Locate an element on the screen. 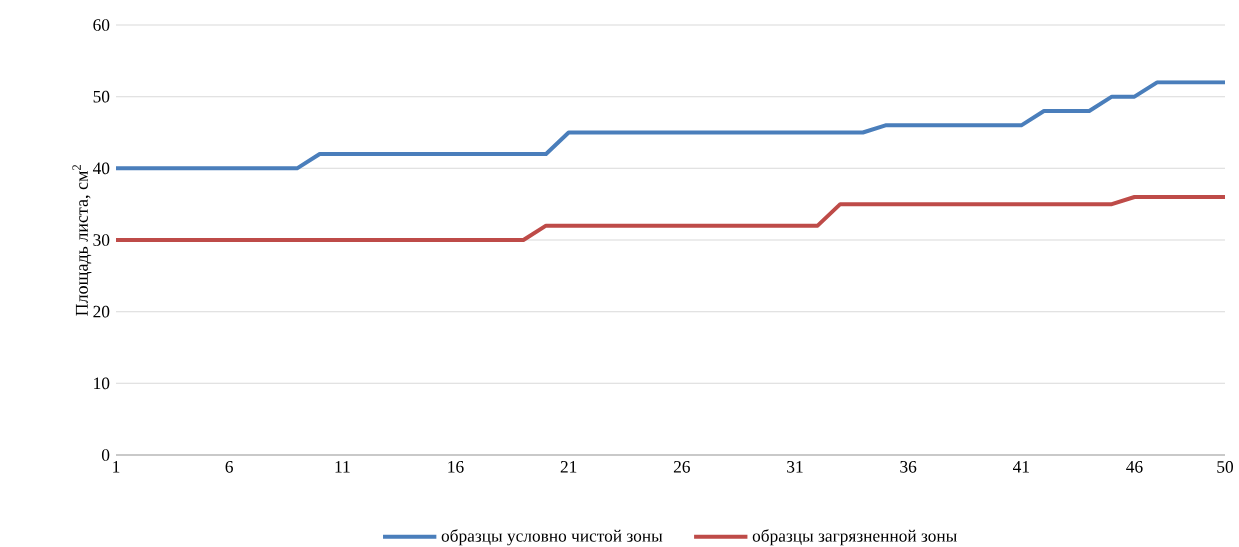 The image size is (1239, 547). x-tick-label: 6 is located at coordinates (229, 467).